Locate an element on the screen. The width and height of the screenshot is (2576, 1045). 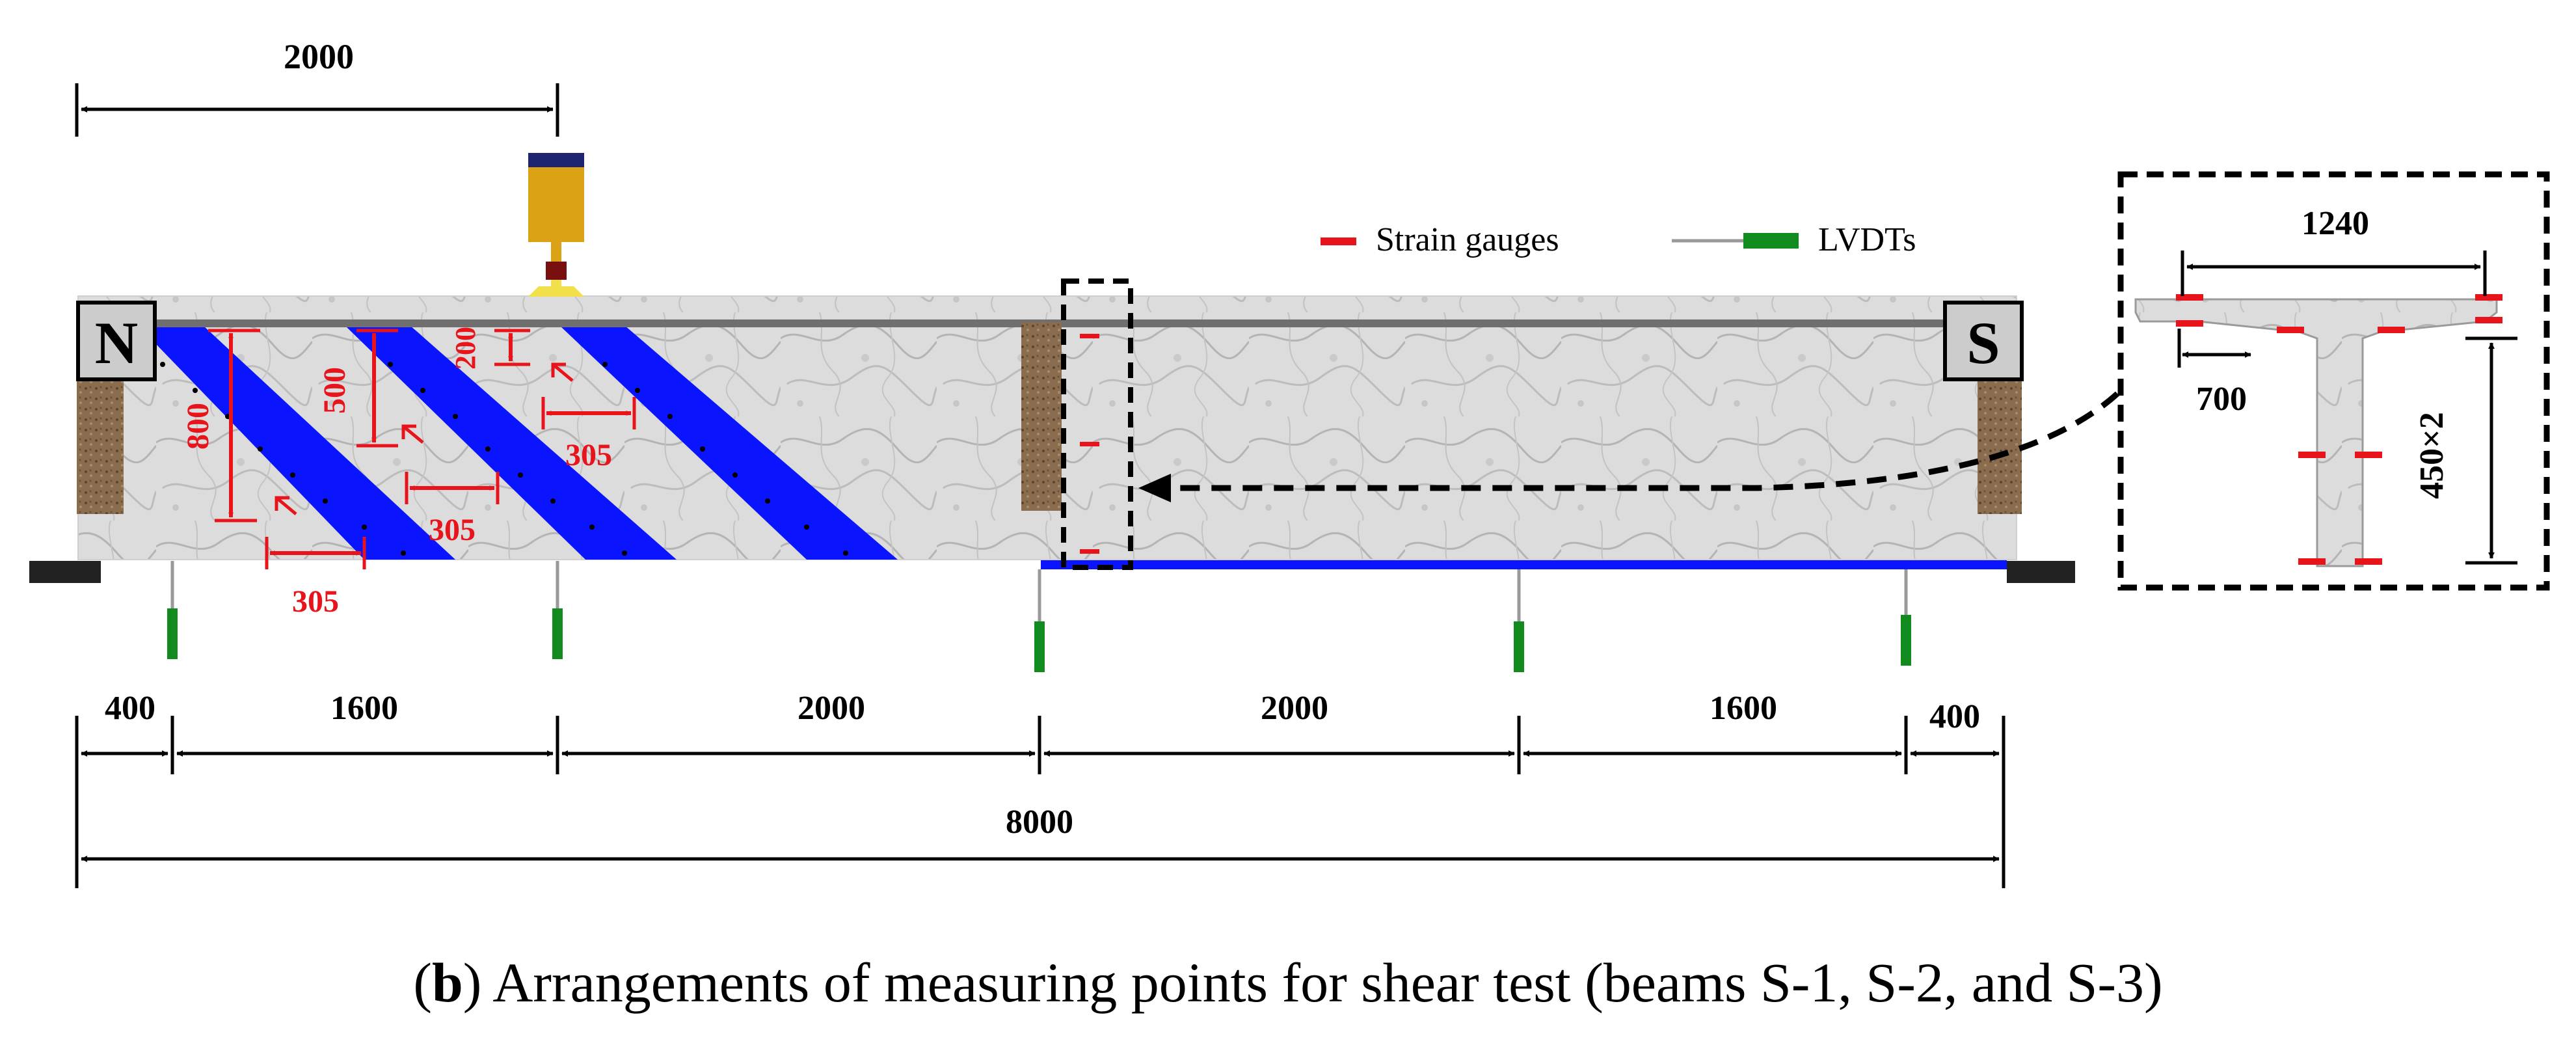
support-left is located at coordinates (65, 572).